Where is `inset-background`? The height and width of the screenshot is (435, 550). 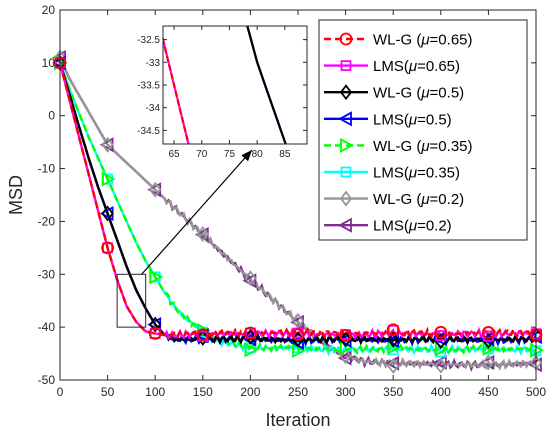 inset-background is located at coordinates (235, 85).